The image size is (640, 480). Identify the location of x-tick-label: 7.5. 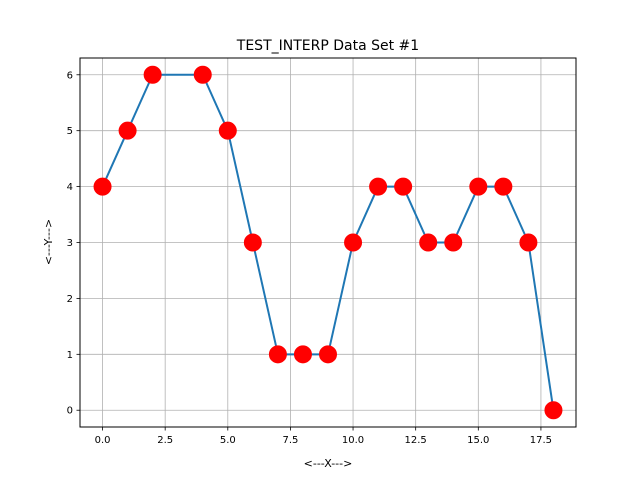
(290, 440).